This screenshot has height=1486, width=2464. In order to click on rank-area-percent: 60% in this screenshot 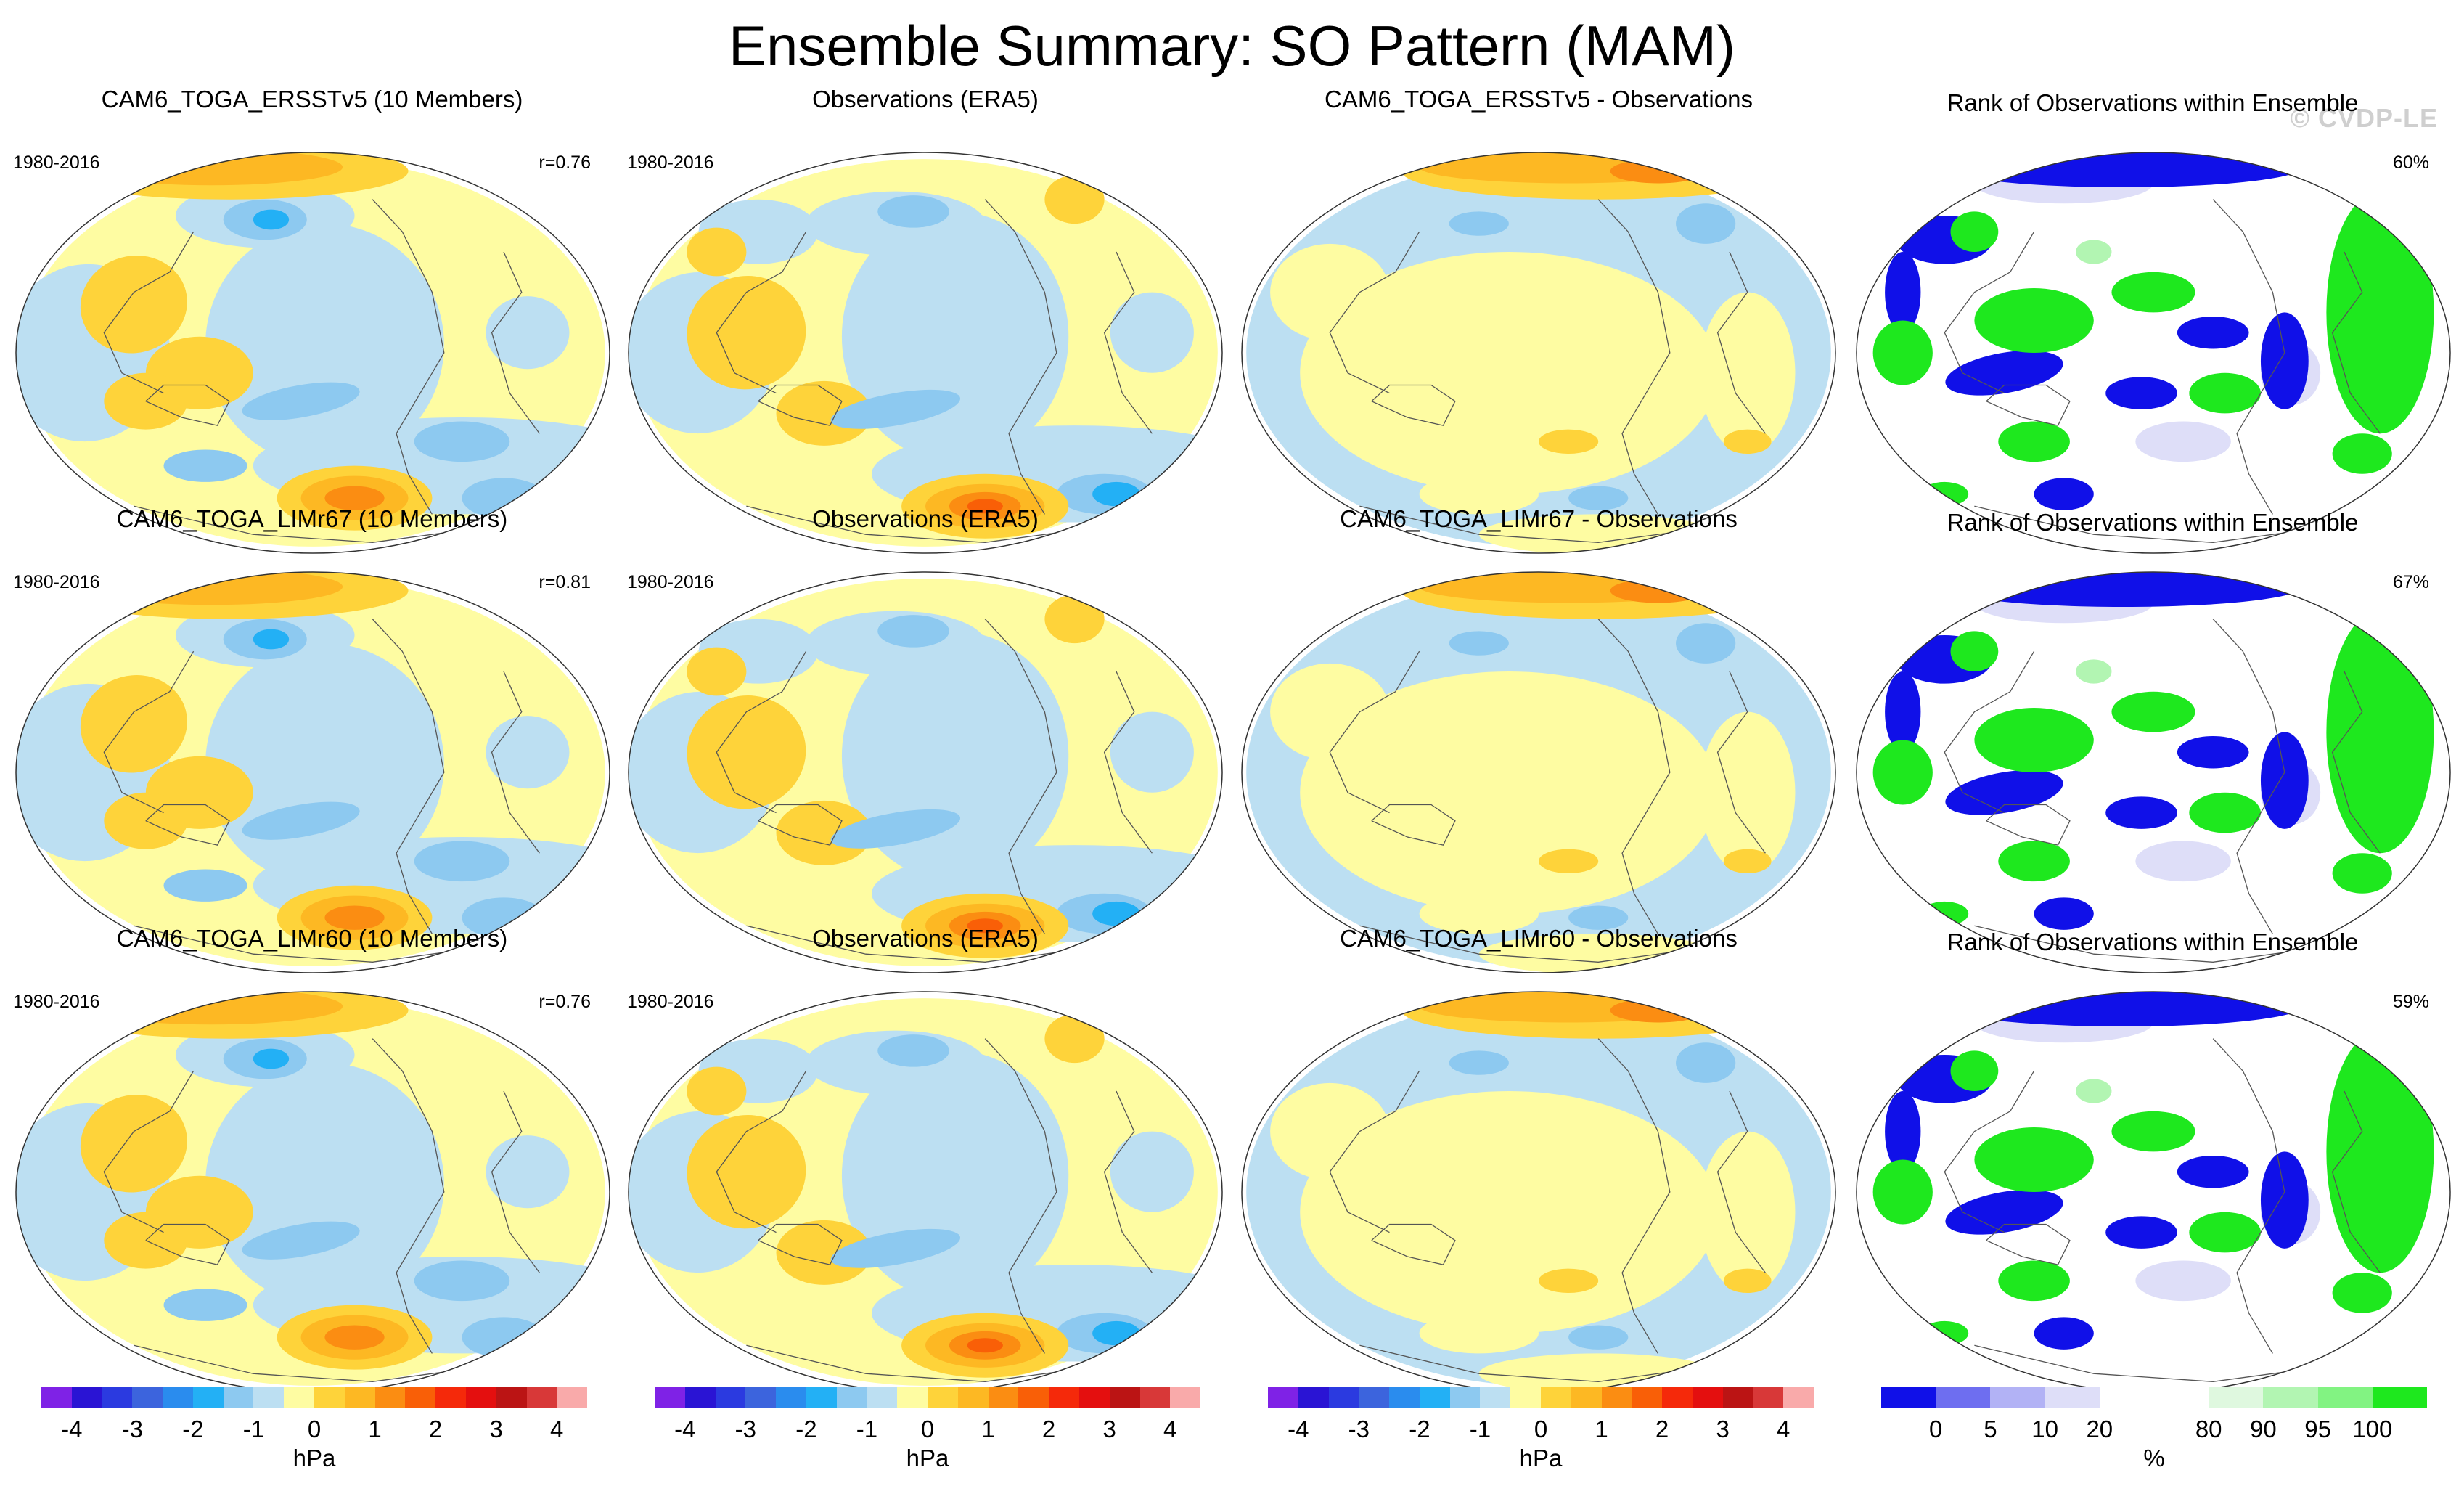, I will do `click(2410, 162)`.